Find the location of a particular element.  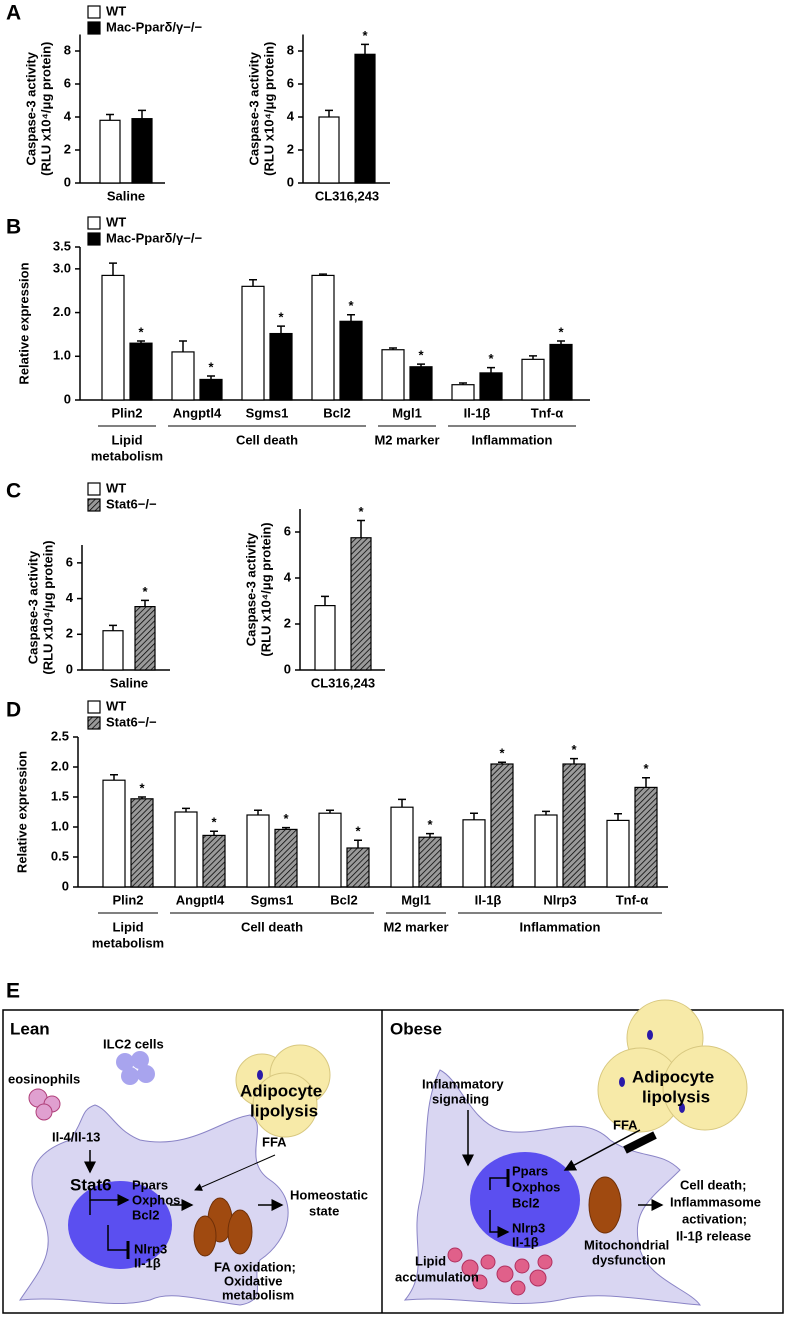

label: Inflammatory is located at coordinates (463, 1083).